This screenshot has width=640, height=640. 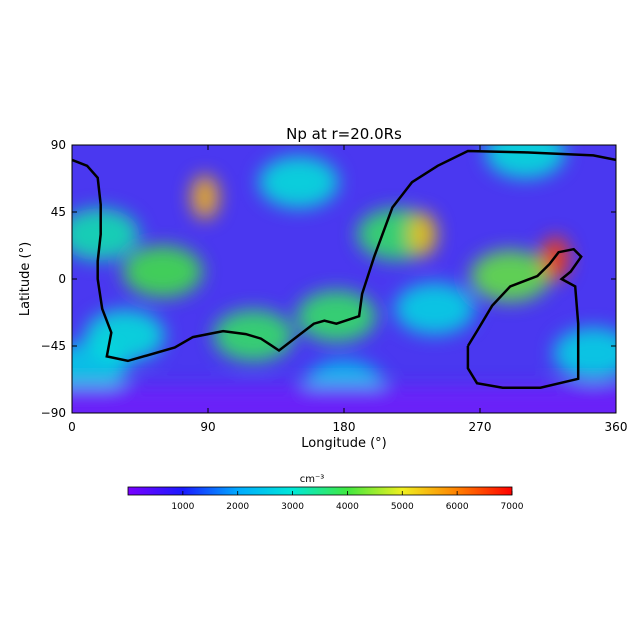 What do you see at coordinates (480, 427) in the screenshot?
I see `x-tick-label: 270` at bounding box center [480, 427].